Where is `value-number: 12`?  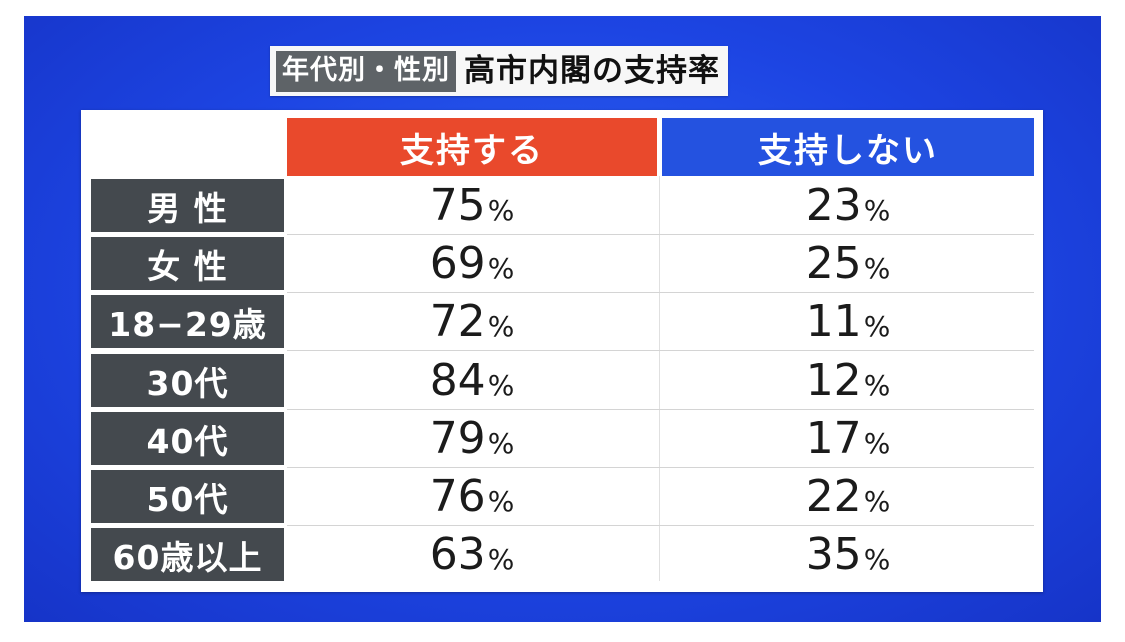 value-number: 12 is located at coordinates (833, 380).